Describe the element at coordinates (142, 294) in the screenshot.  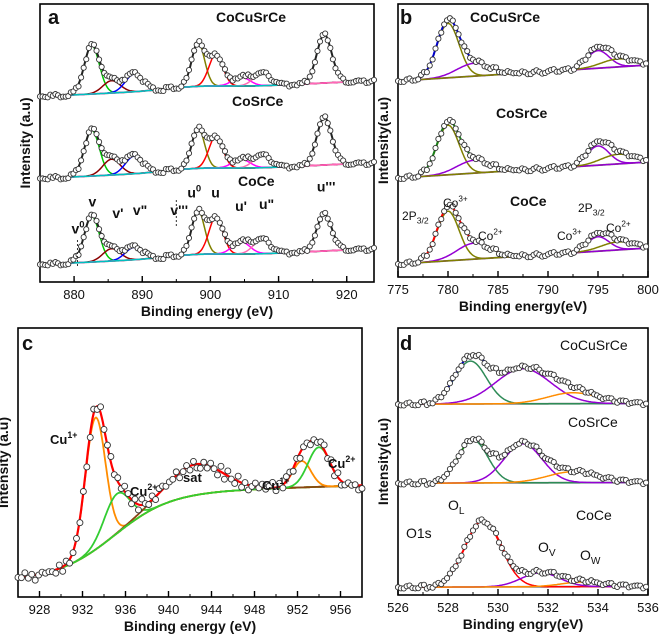
I see `panel-a-tick-label: 890` at that location.